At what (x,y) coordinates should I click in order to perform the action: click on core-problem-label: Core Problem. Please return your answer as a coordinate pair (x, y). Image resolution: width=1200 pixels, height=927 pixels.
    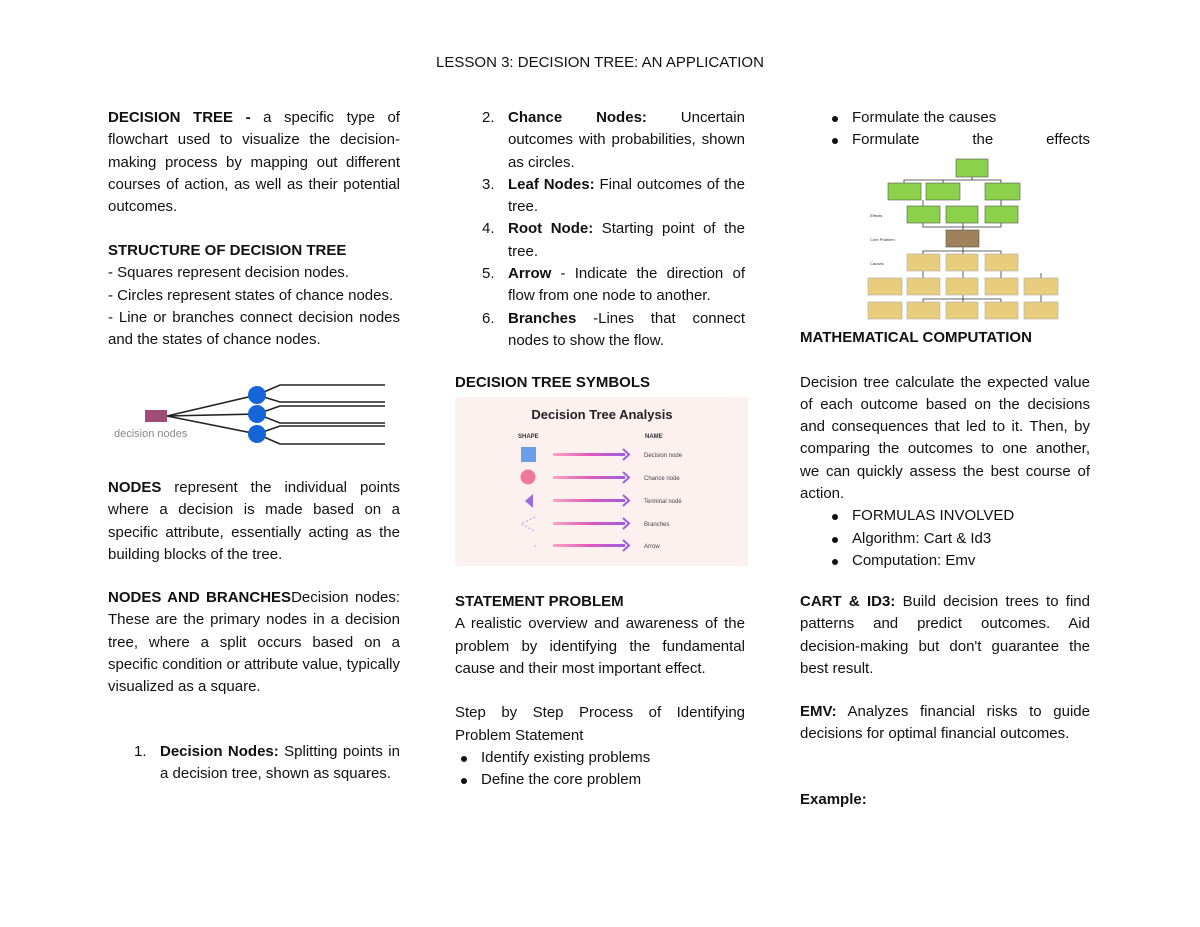
    Looking at the image, I should click on (882, 239).